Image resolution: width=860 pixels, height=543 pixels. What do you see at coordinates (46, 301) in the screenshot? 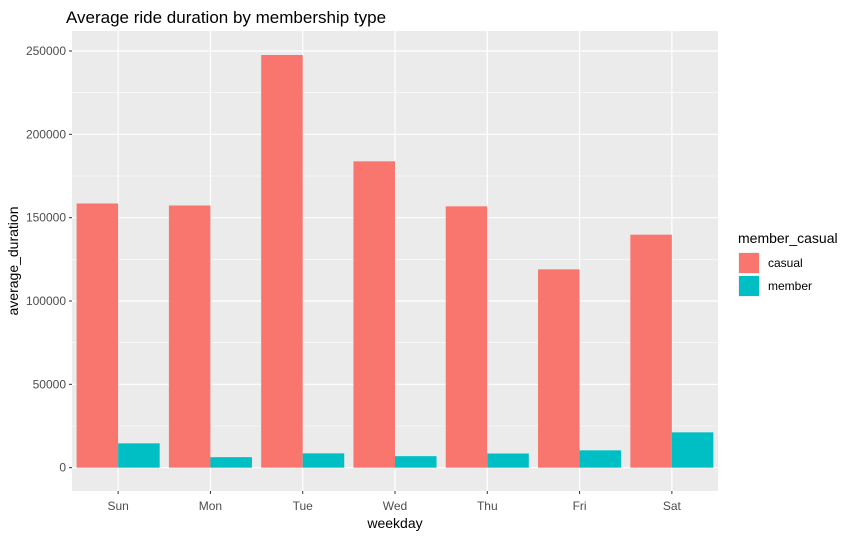
I see `y-tick-label: 100000` at bounding box center [46, 301].